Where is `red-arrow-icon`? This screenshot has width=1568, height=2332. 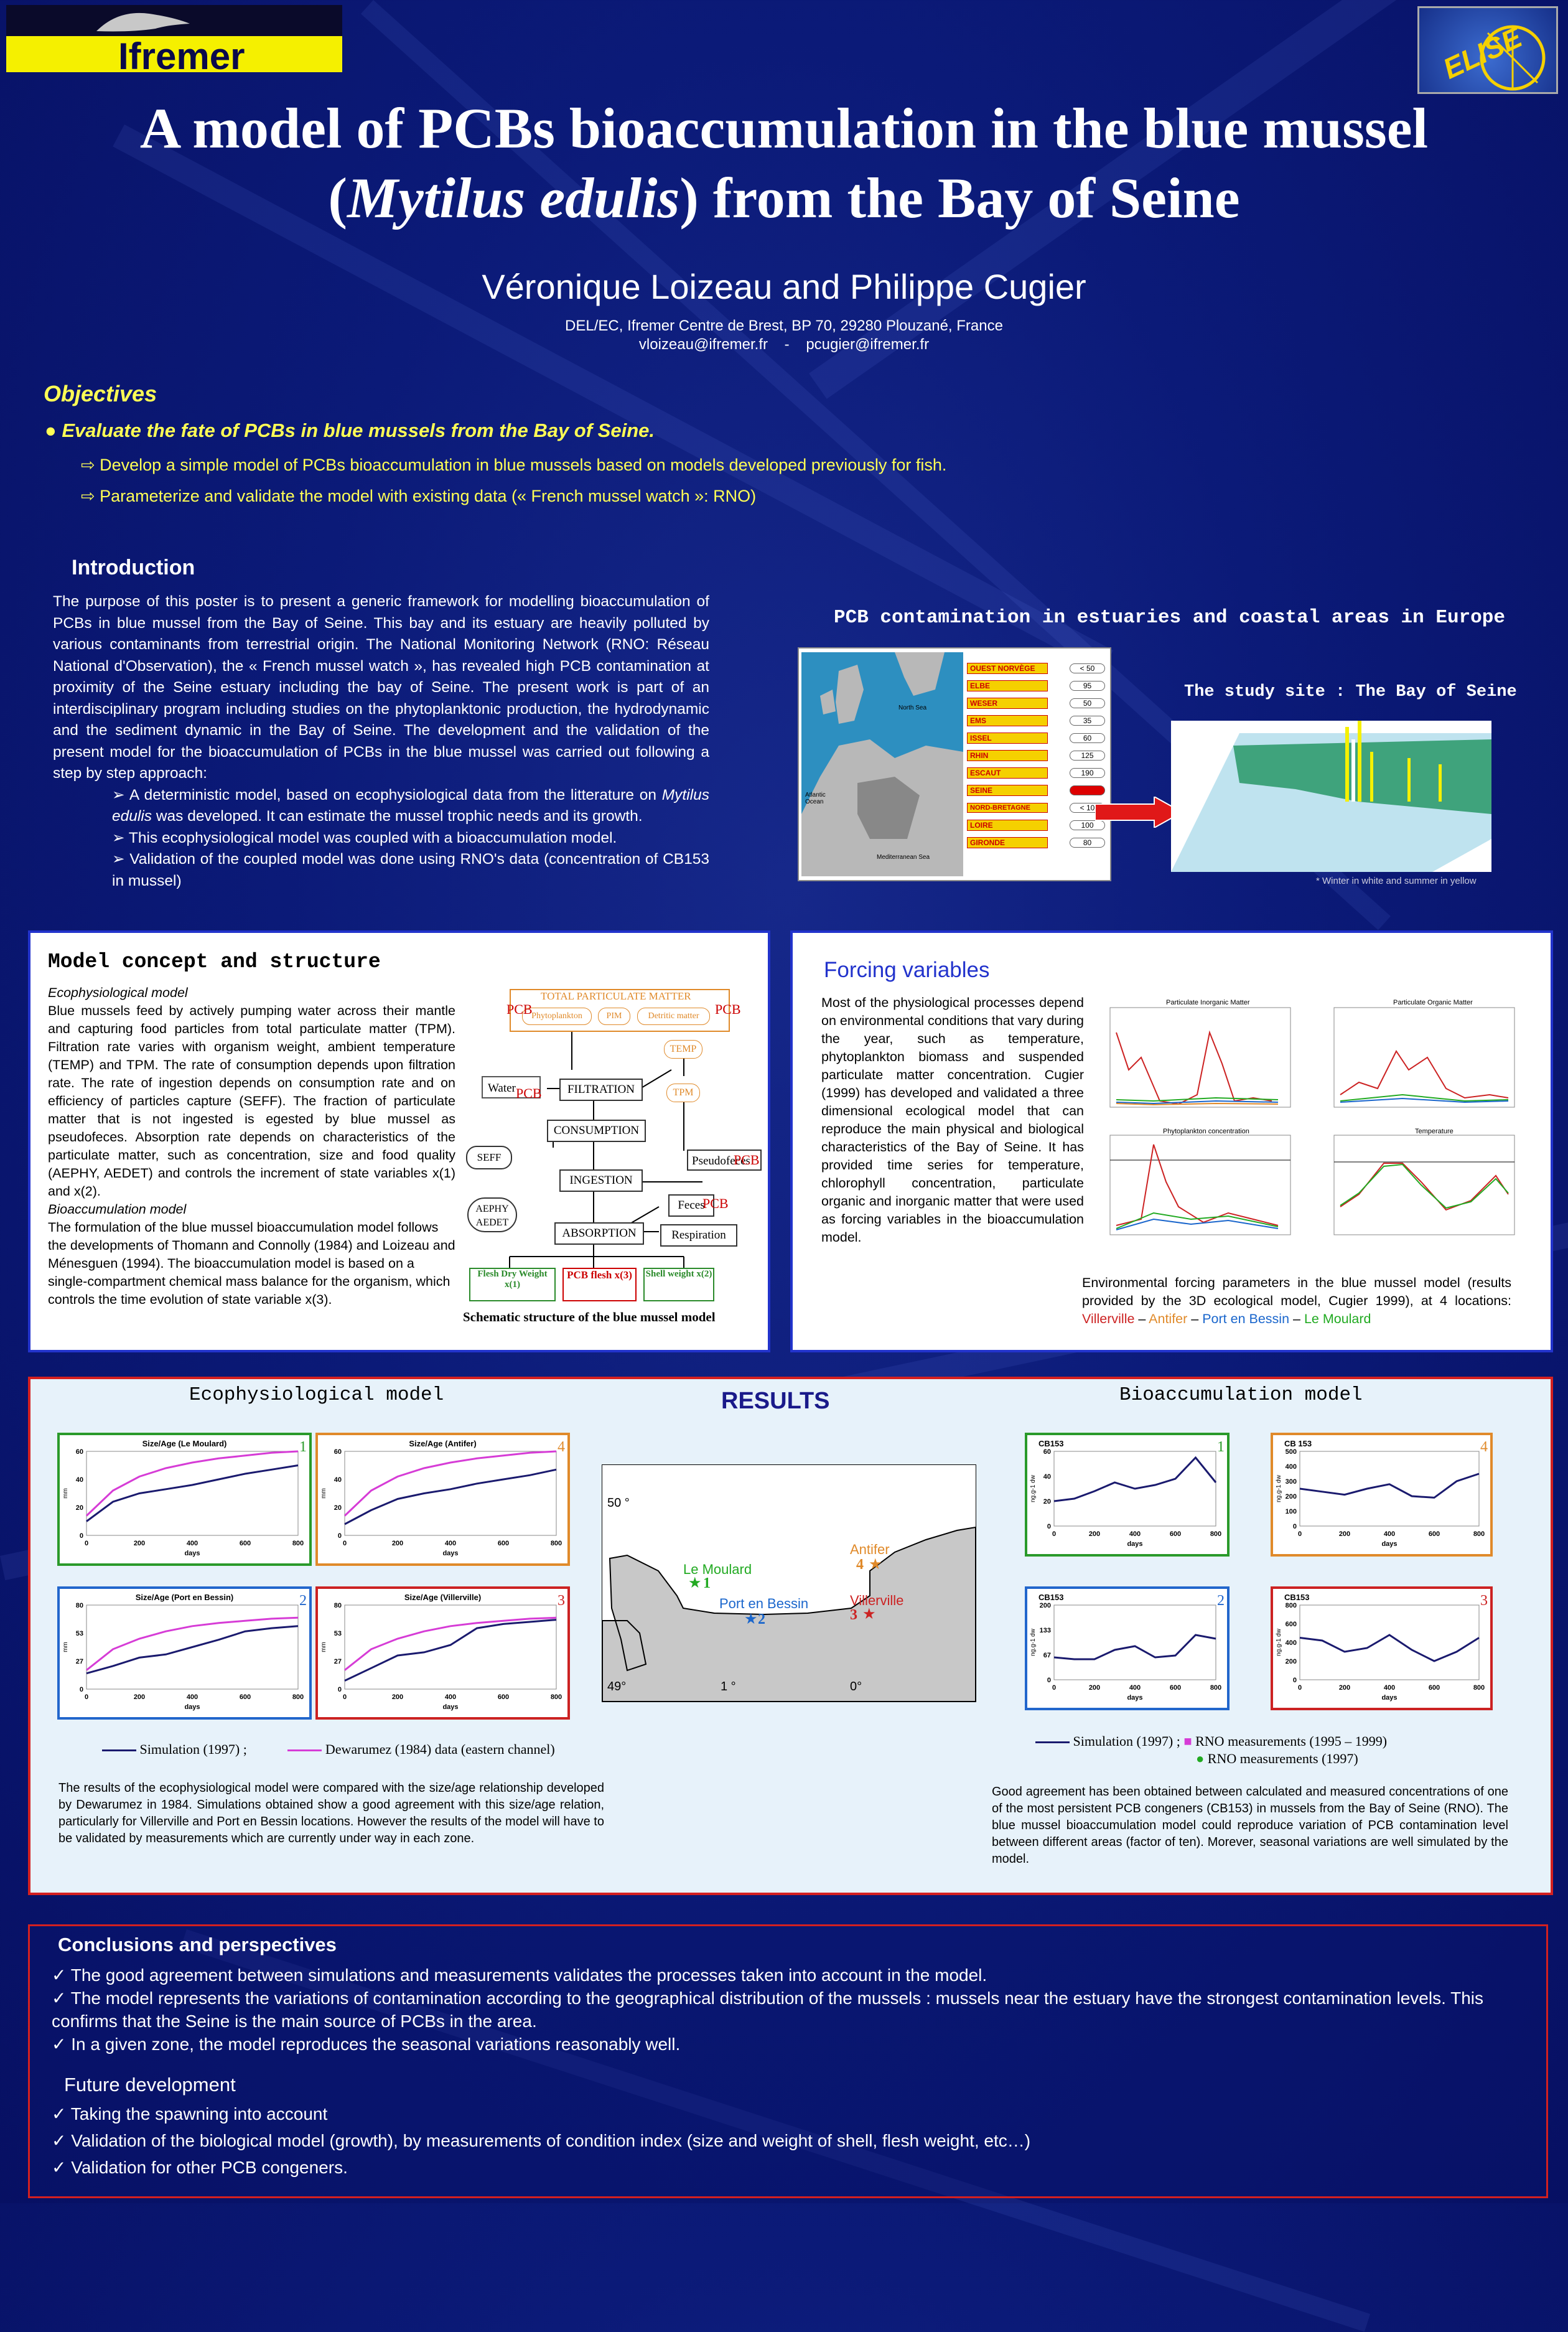 red-arrow-icon is located at coordinates (1138, 812).